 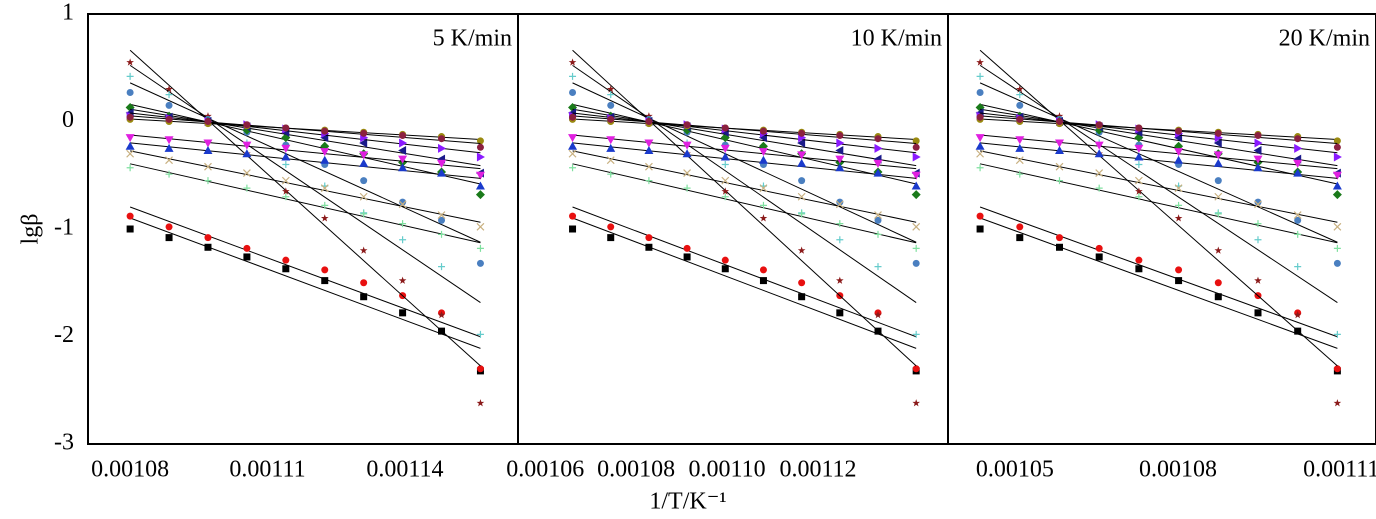 What do you see at coordinates (31, 229) in the screenshot?
I see `y-axis-label: lgβ` at bounding box center [31, 229].